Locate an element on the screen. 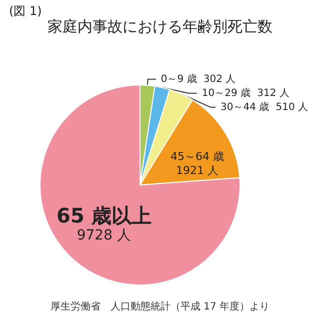 The height and width of the screenshot is (323, 320). data-label: 9728 人 is located at coordinates (103, 235).